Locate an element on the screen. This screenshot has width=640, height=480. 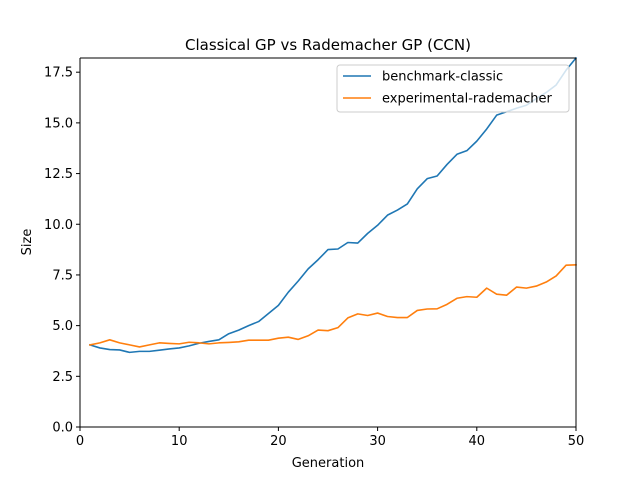
x-tick-label: 30 is located at coordinates (377, 441).